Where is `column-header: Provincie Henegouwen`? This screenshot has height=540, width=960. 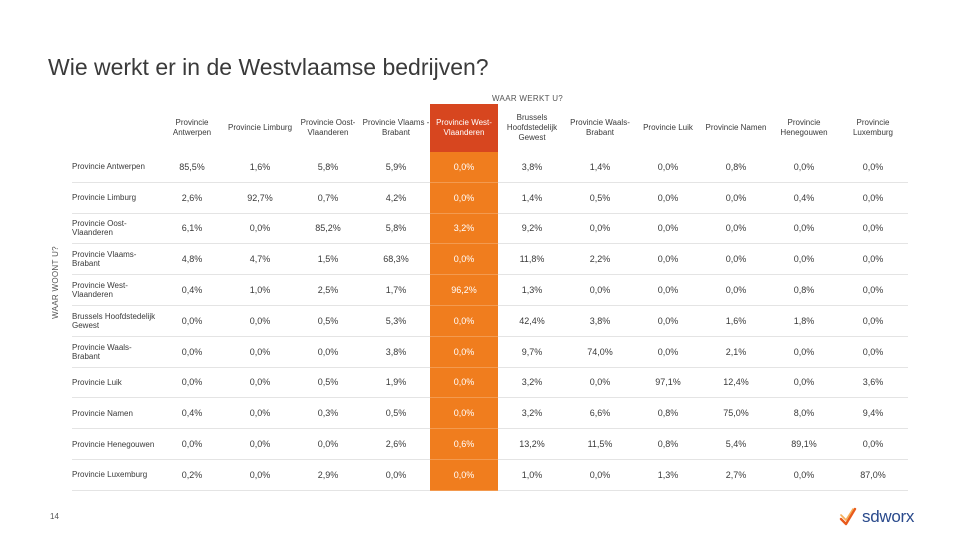 column-header: Provincie Henegouwen is located at coordinates (804, 127).